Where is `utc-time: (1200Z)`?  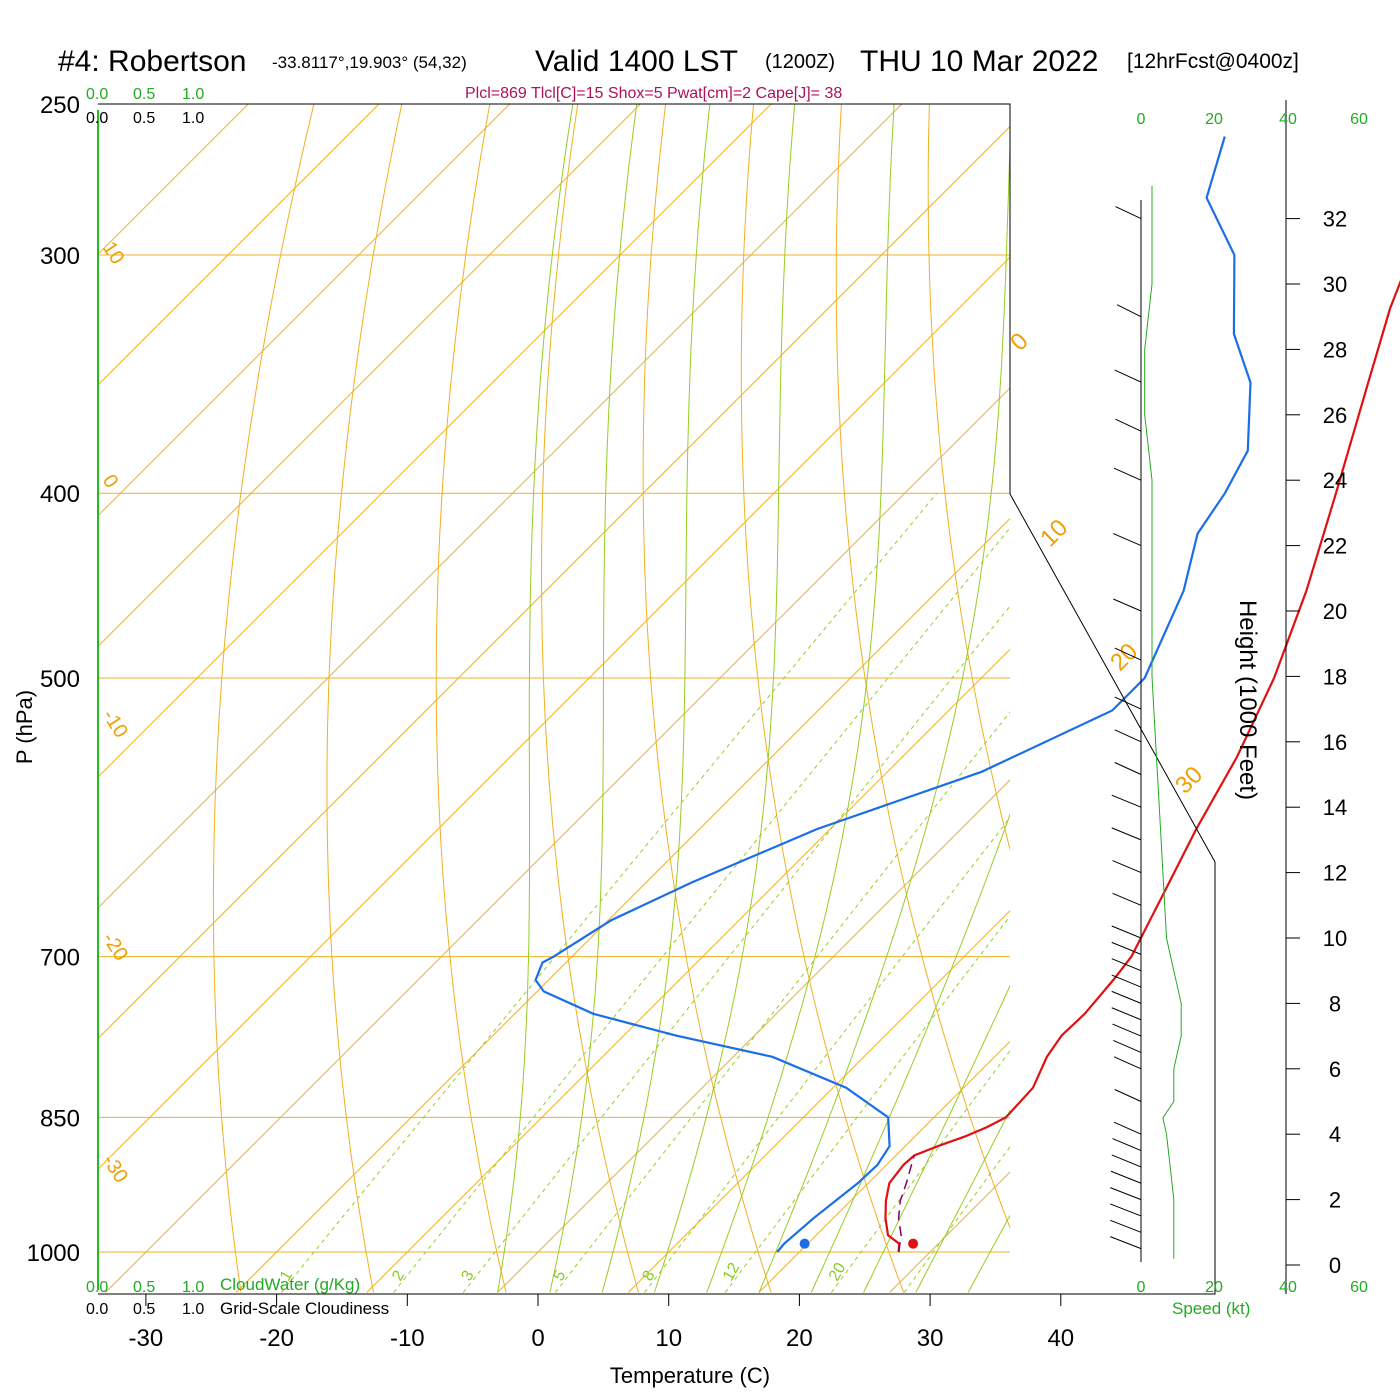
utc-time: (1200Z) is located at coordinates (800, 62).